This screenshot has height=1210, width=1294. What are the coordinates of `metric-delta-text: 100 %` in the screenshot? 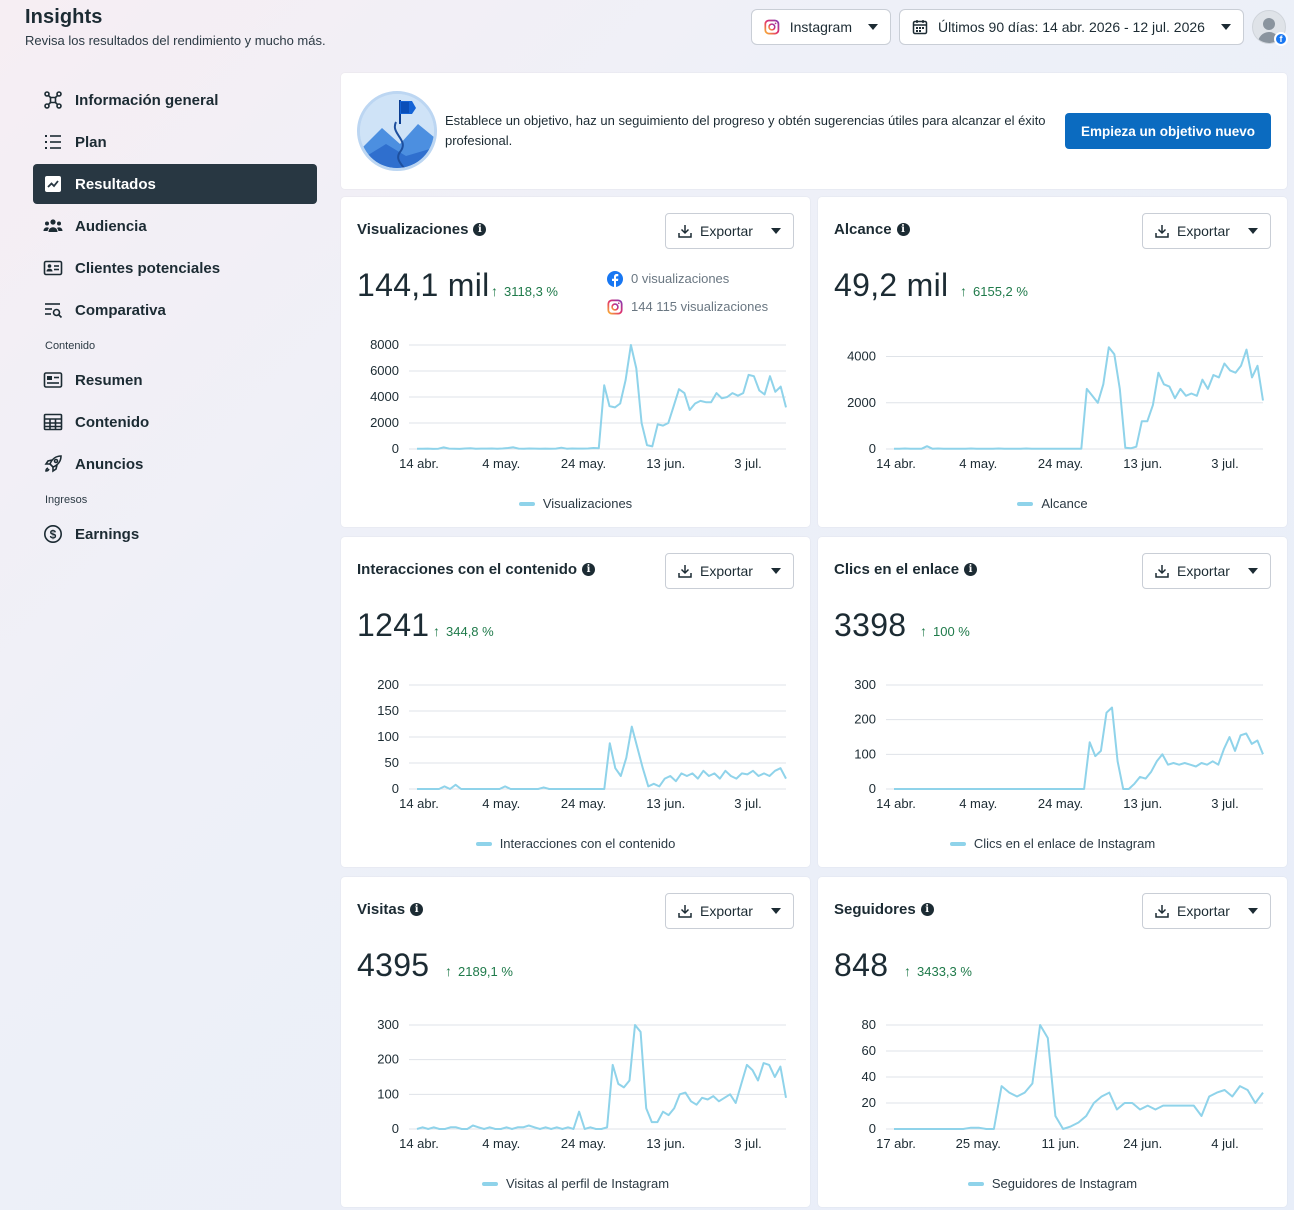 It's located at (951, 631).